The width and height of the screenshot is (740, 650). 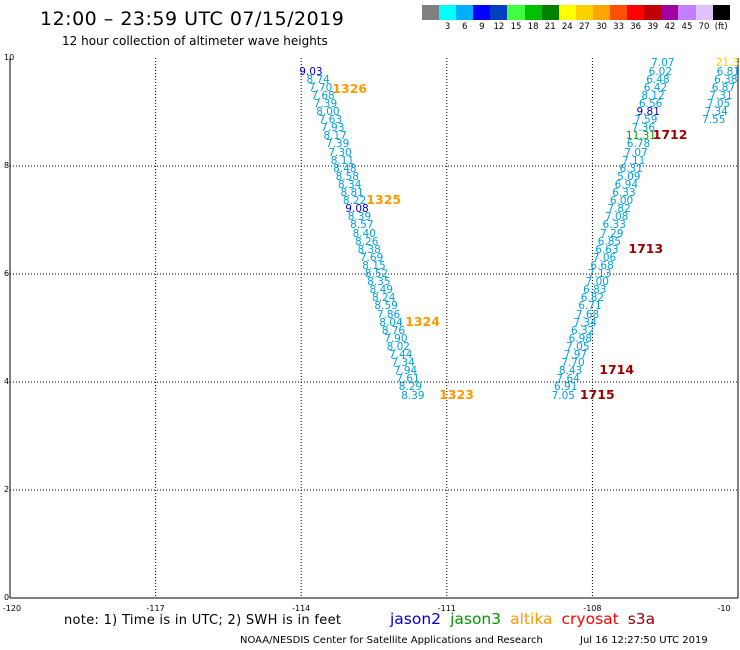 I want to click on wave-height-value: 6.82, so click(x=592, y=298).